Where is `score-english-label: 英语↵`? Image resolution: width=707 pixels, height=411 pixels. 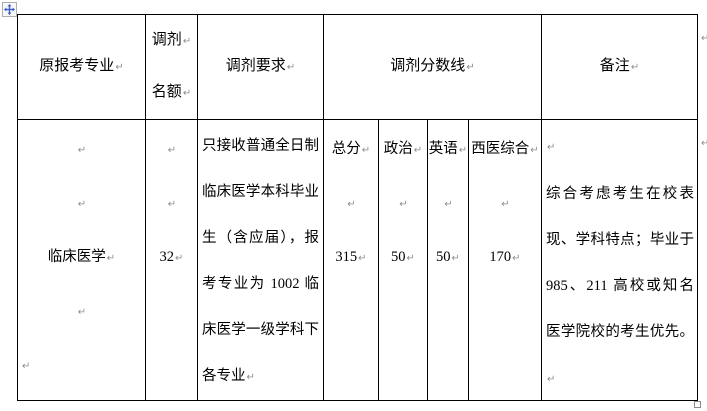
score-english-label: 英语↵ is located at coordinates (448, 149).